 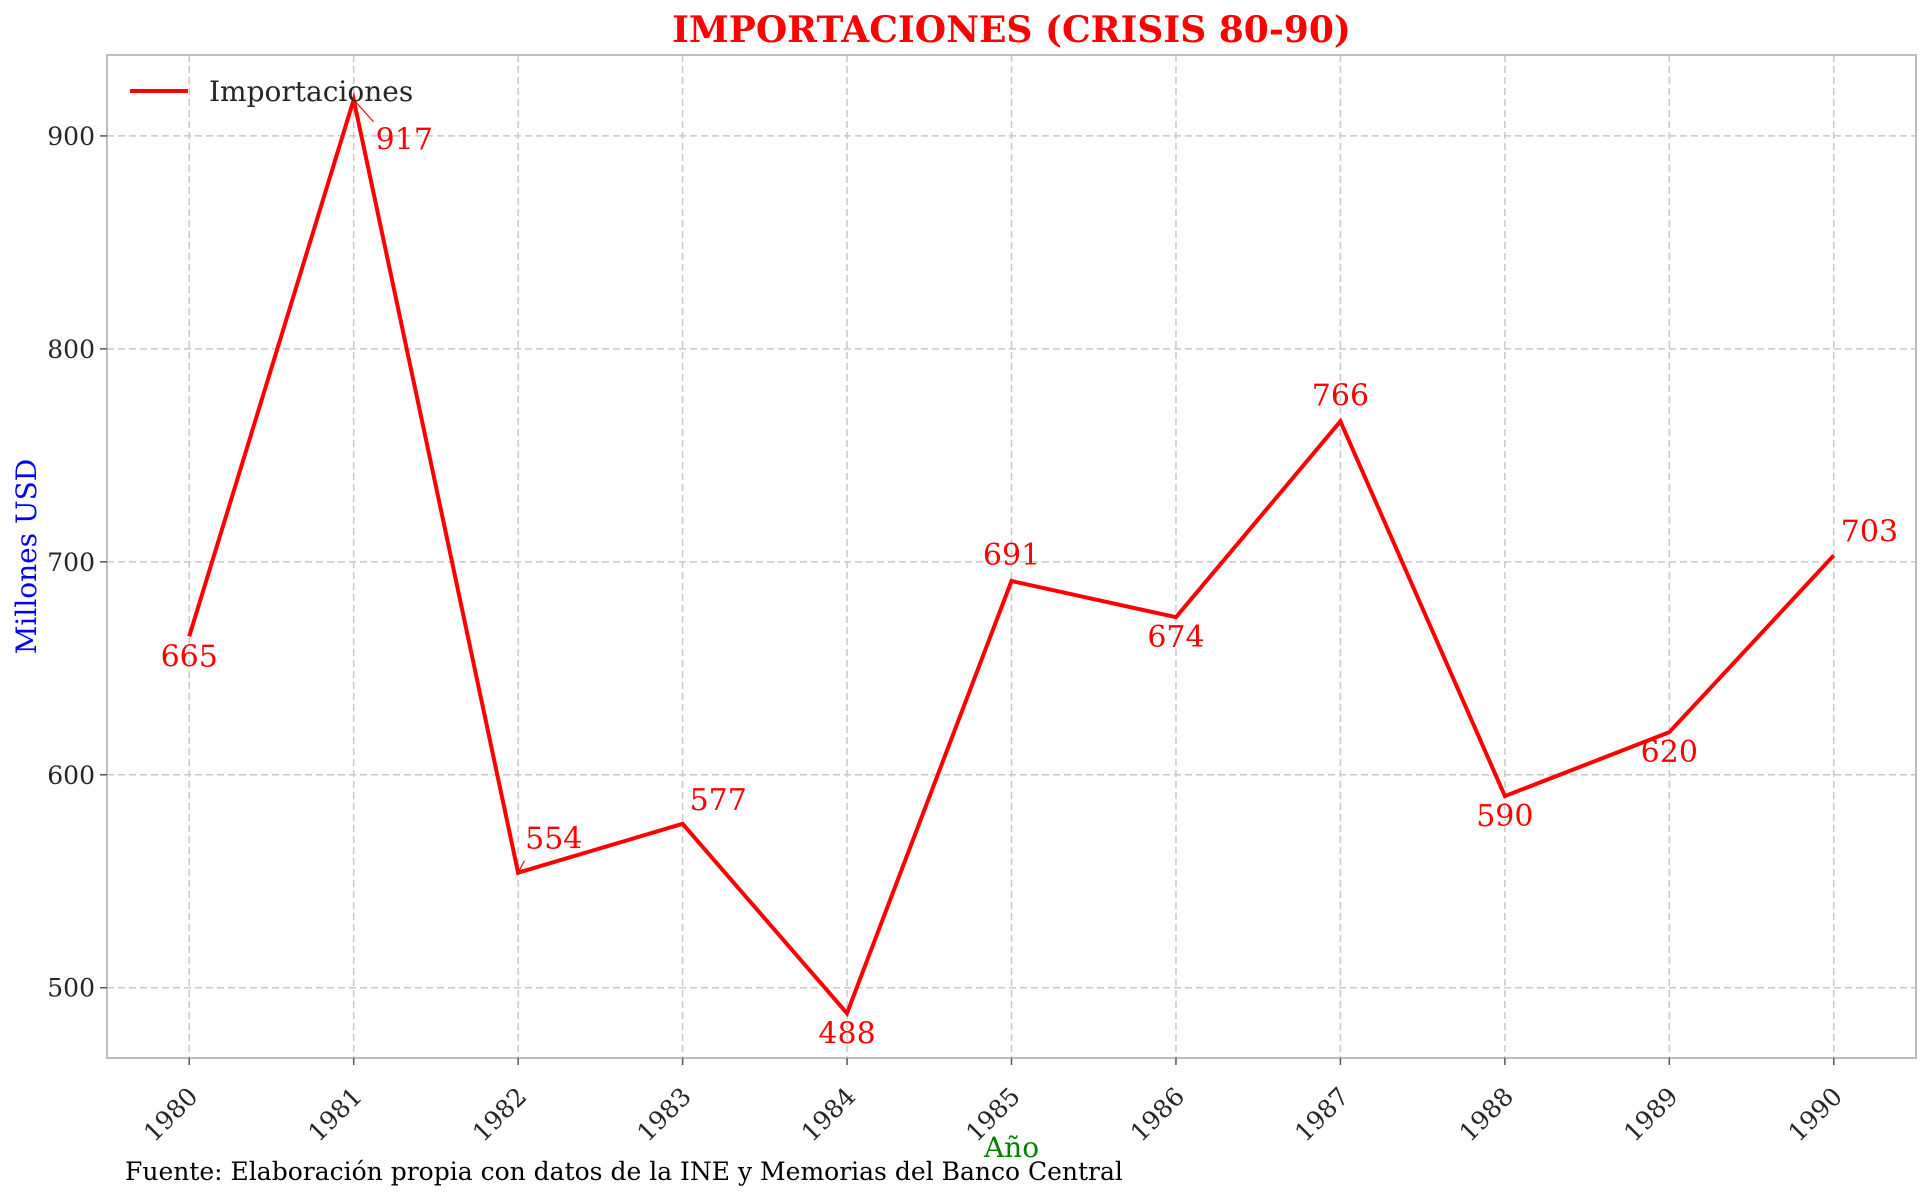 I want to click on data-label: 917, so click(x=404, y=140).